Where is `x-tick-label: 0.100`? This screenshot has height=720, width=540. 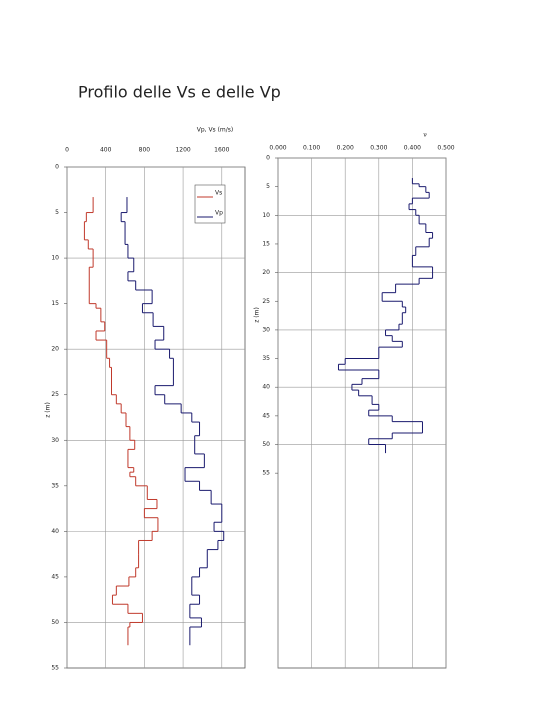
x-tick-label: 0.100 is located at coordinates (311, 148).